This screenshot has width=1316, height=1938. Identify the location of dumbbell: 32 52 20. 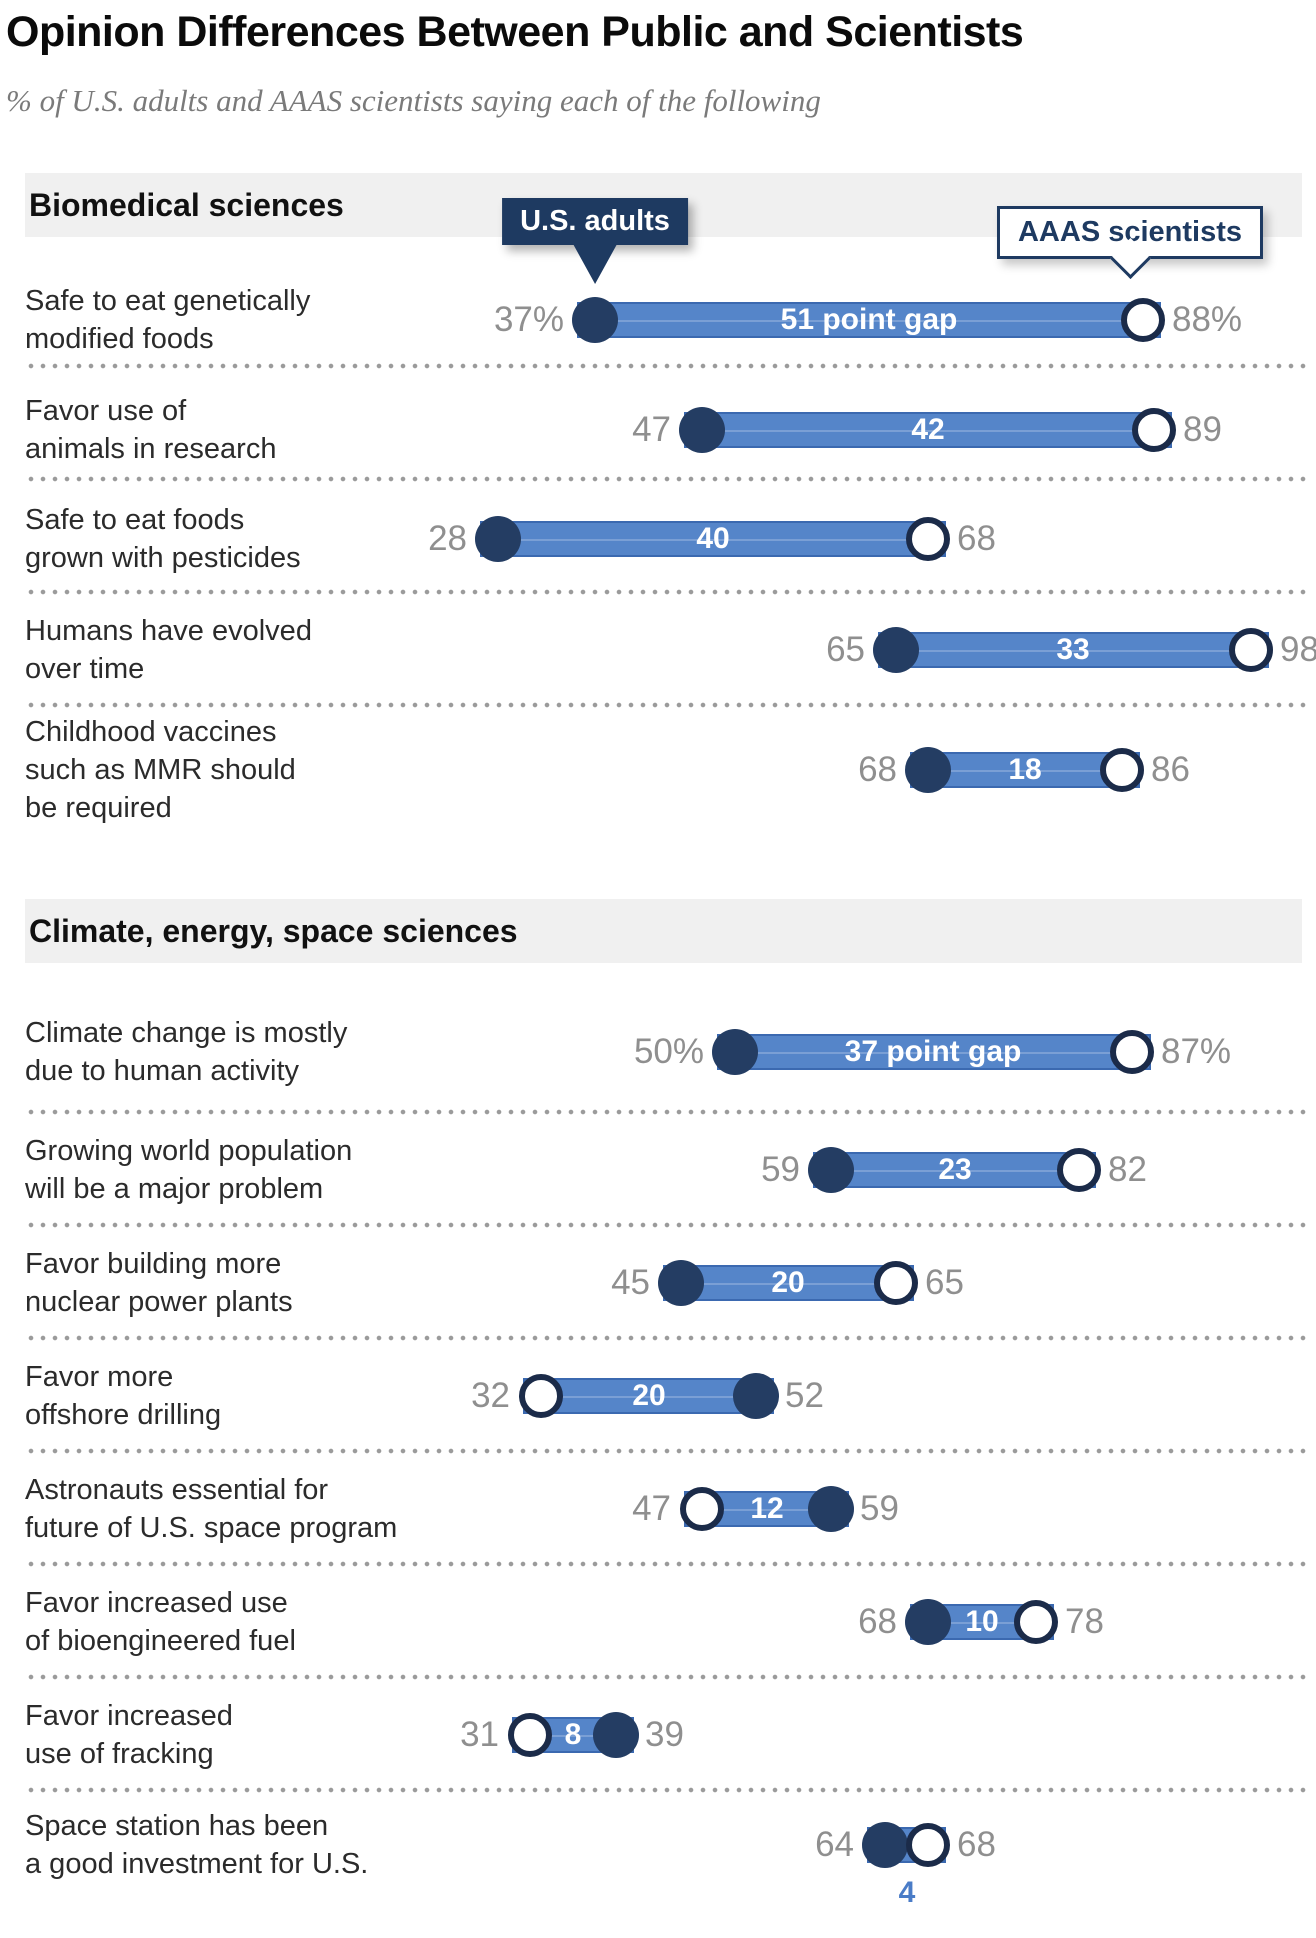
(658, 1395).